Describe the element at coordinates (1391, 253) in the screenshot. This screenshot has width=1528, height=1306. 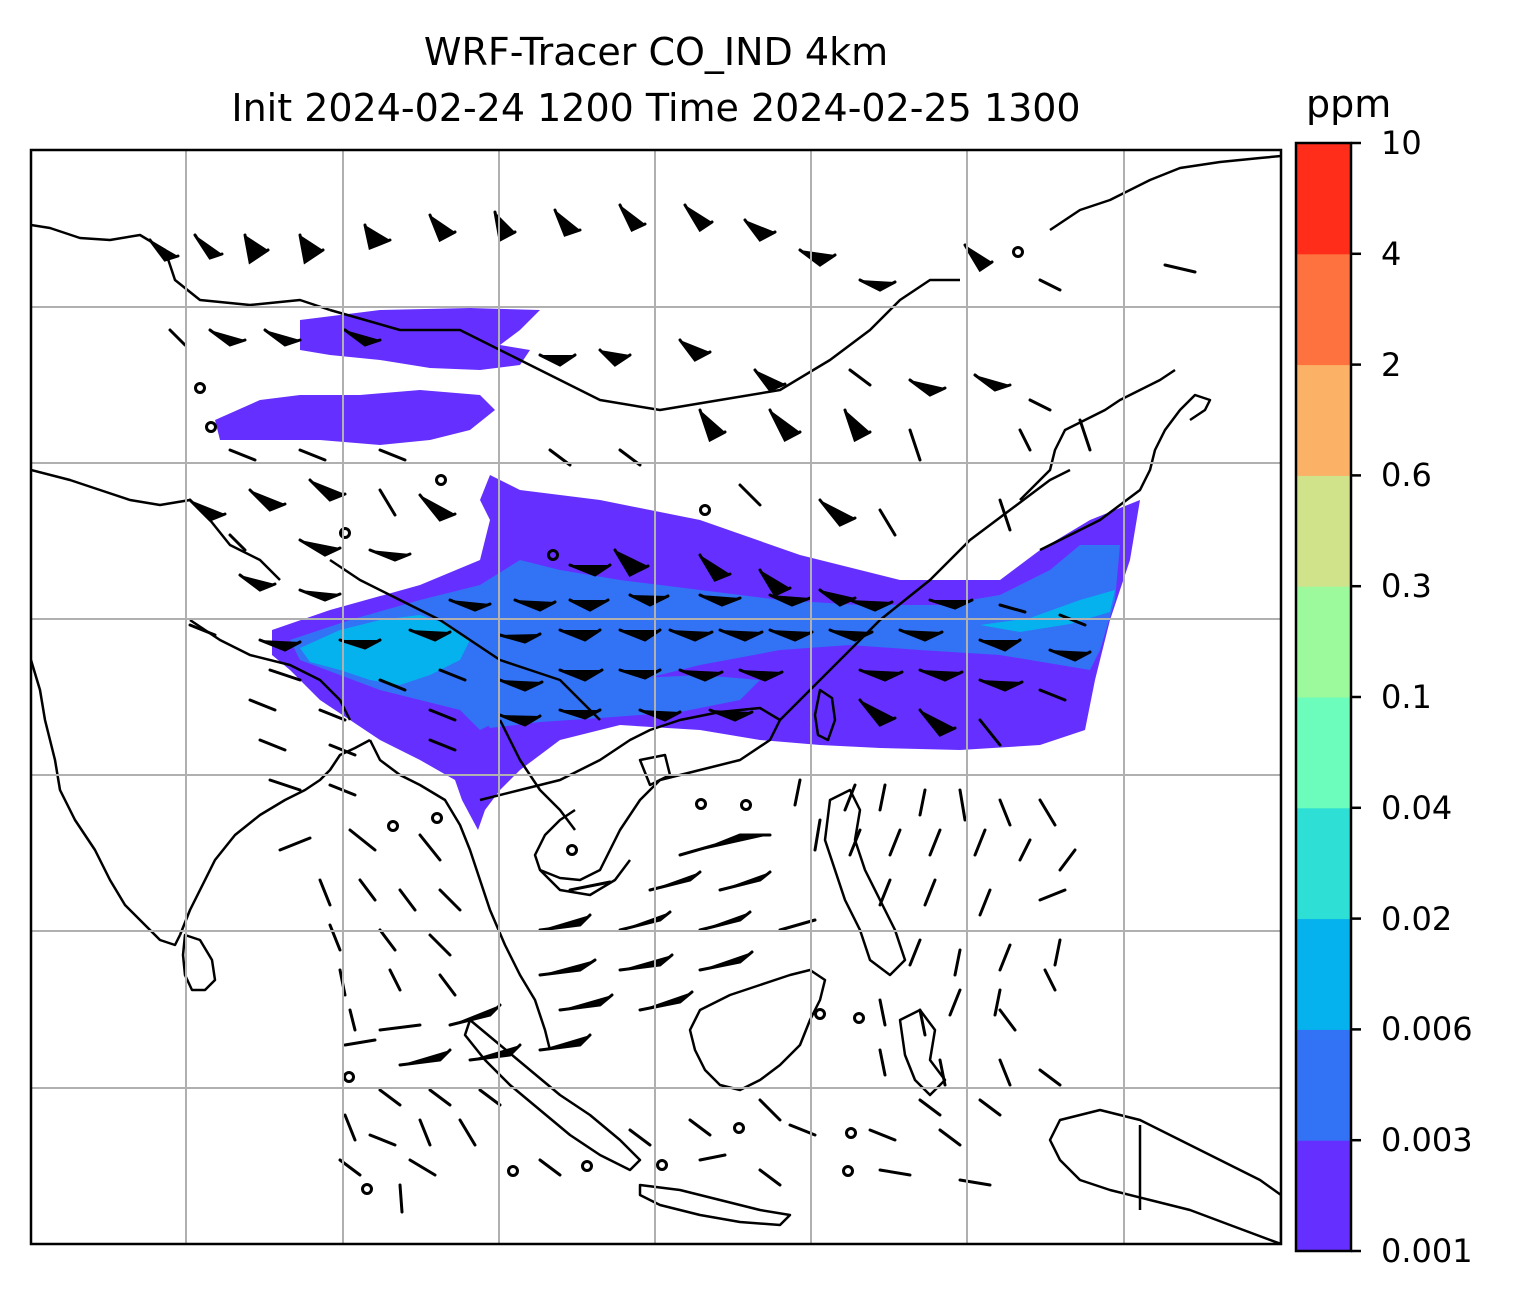
I see `colorbar-tick-label: 4` at that location.